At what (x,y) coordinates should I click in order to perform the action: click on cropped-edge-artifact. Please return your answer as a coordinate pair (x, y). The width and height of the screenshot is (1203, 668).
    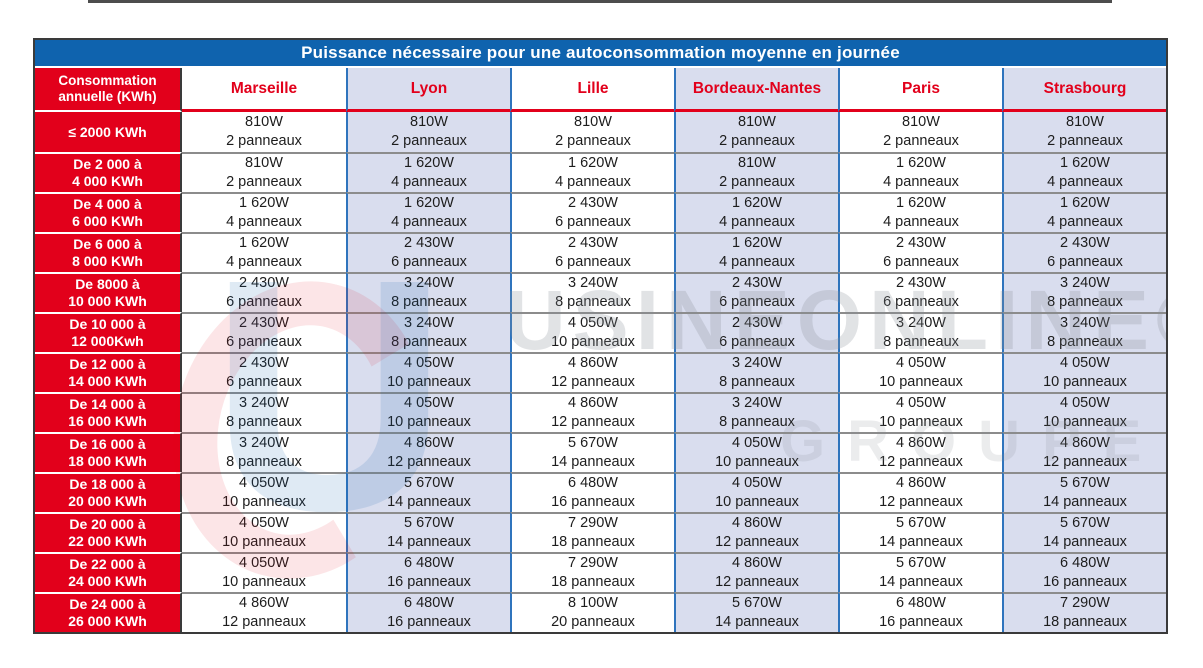
    Looking at the image, I should click on (600, 1).